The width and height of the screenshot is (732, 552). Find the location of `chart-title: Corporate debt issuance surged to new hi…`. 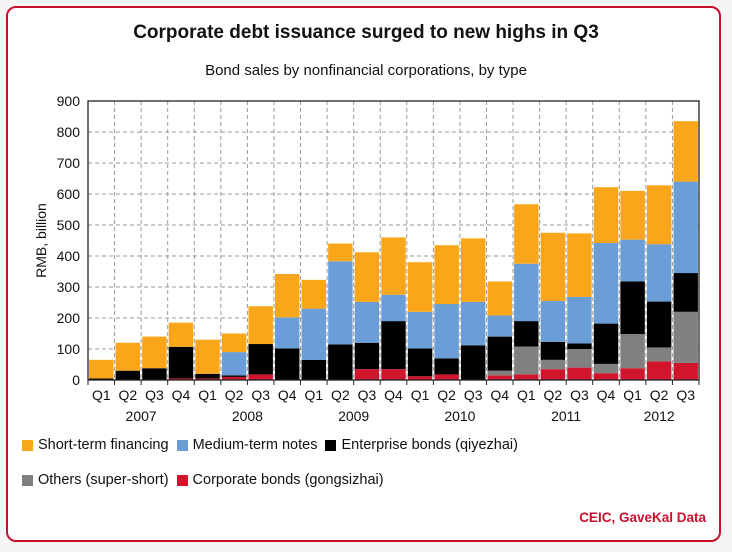

chart-title: Corporate debt issuance surged to new hi… is located at coordinates (366, 32).